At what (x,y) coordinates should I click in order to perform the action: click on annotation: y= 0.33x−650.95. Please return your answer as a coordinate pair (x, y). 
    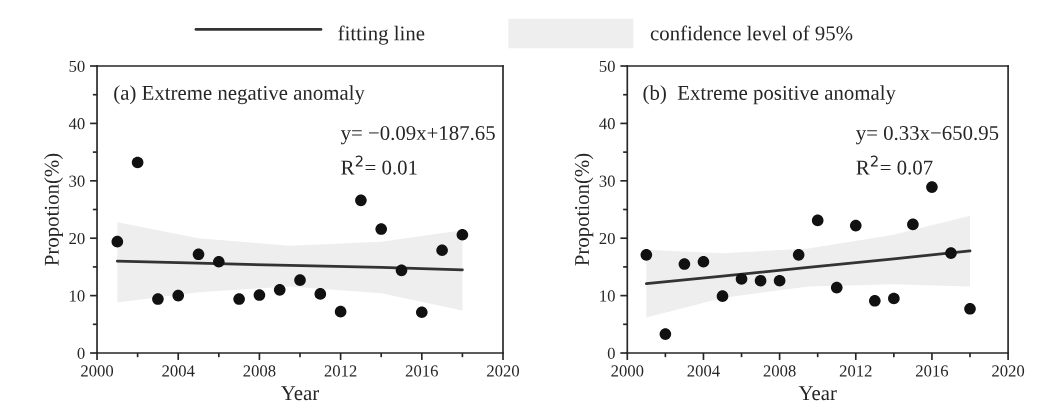
    Looking at the image, I should click on (927, 135).